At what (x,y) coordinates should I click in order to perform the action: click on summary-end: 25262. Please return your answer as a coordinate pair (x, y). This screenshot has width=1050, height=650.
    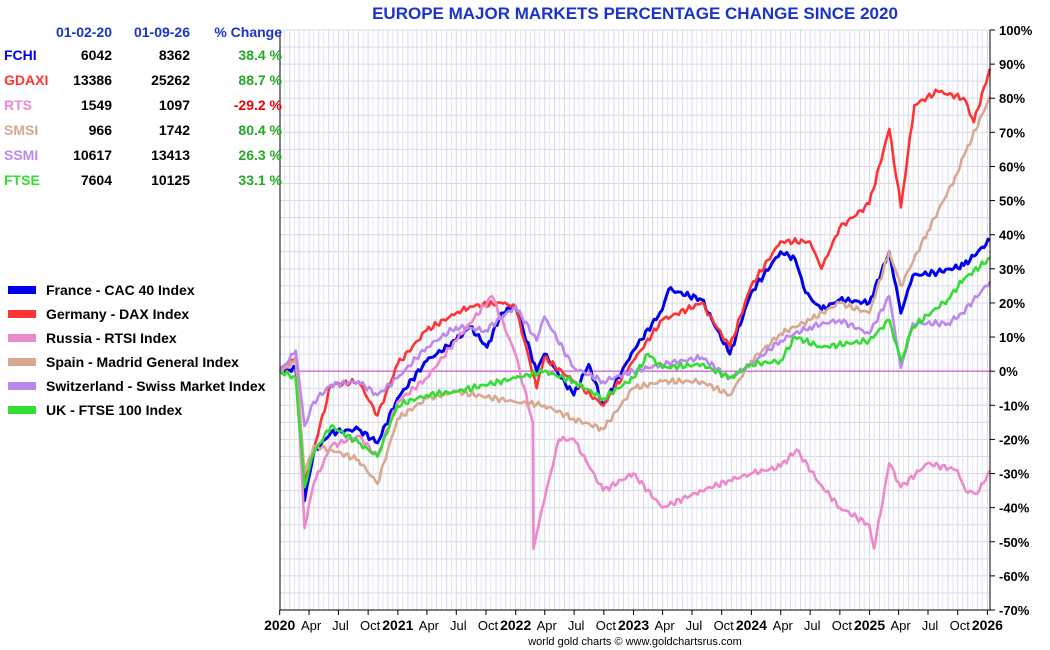
    Looking at the image, I should click on (170, 79).